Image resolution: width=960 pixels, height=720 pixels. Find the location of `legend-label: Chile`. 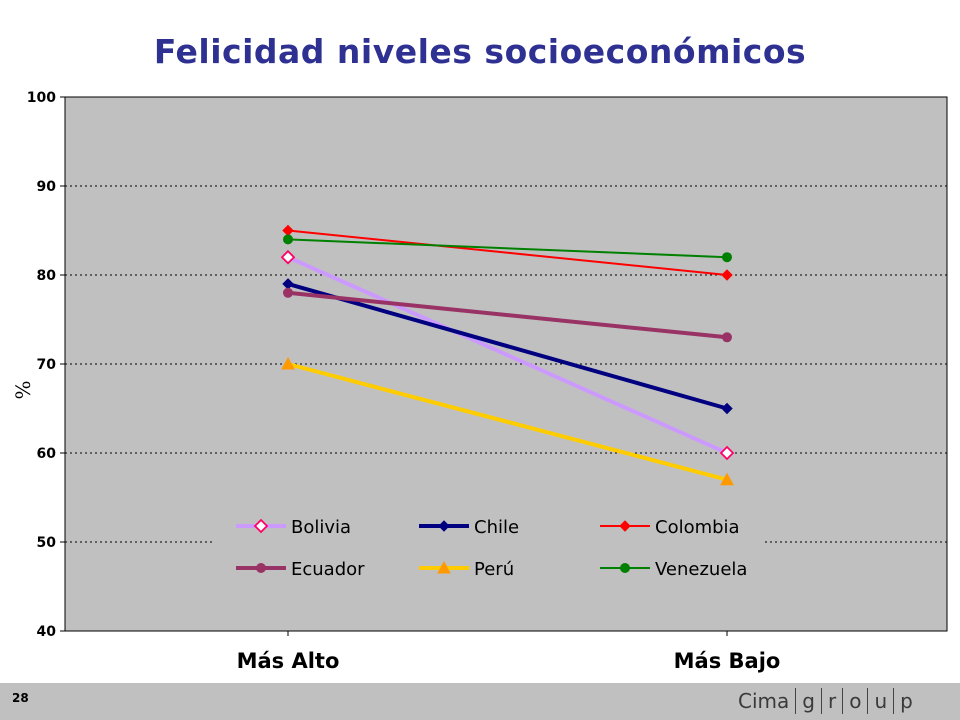

legend-label: Chile is located at coordinates (496, 527).